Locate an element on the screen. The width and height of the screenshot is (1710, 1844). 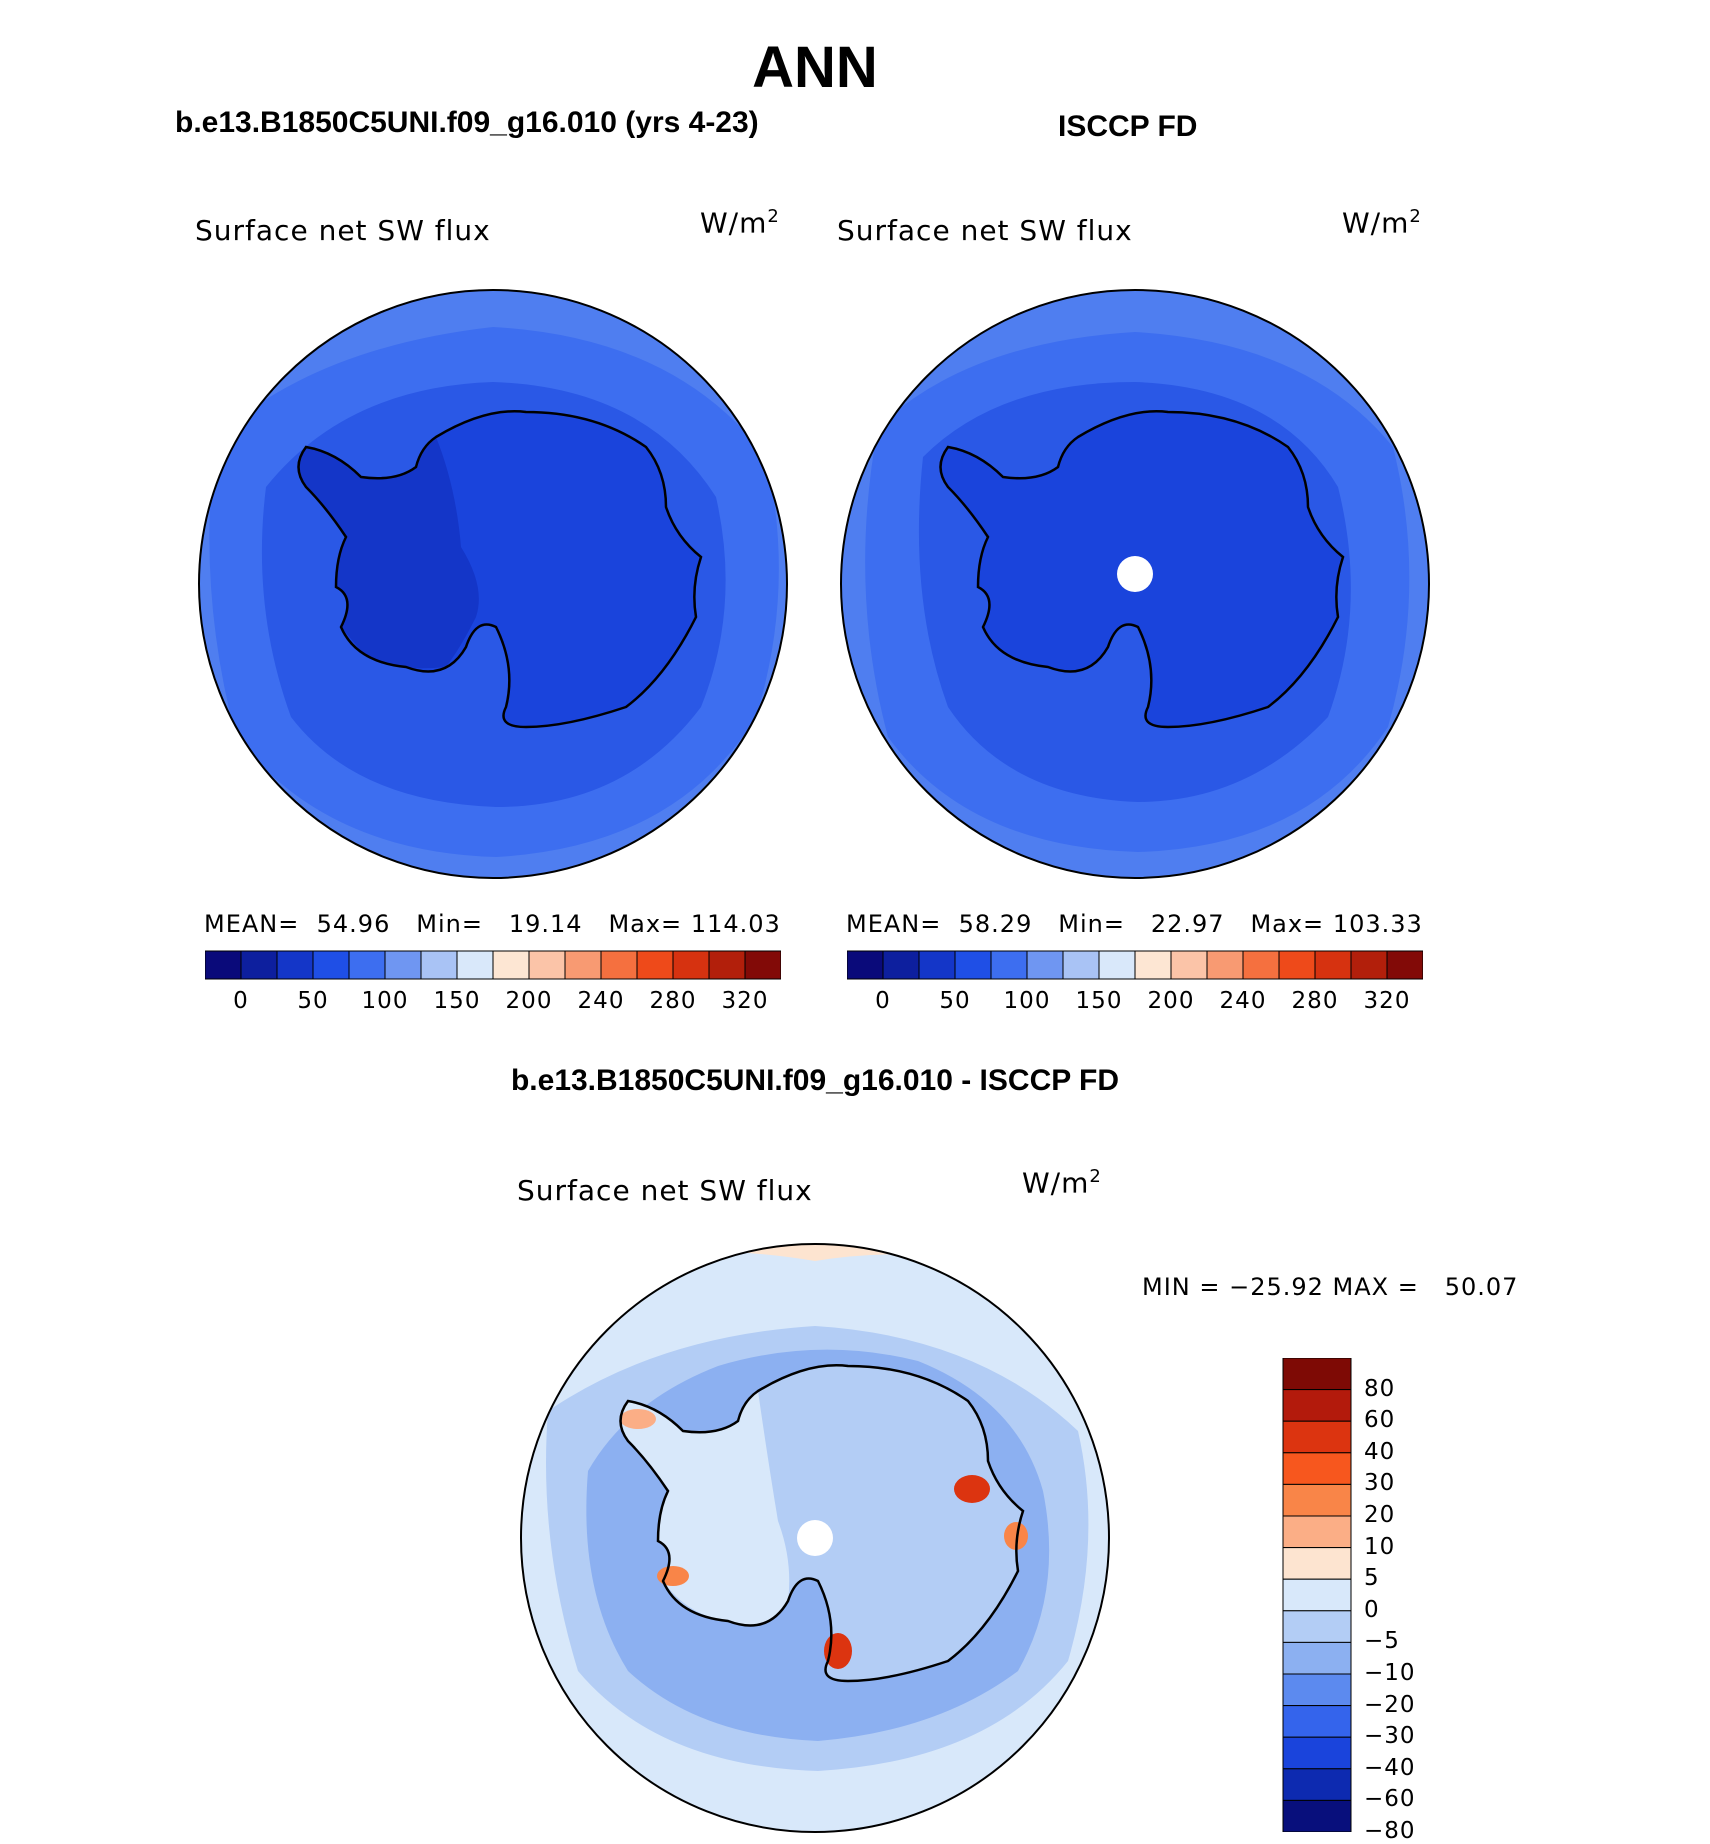
obs-panel-title: ISCCP FD is located at coordinates (1128, 126).